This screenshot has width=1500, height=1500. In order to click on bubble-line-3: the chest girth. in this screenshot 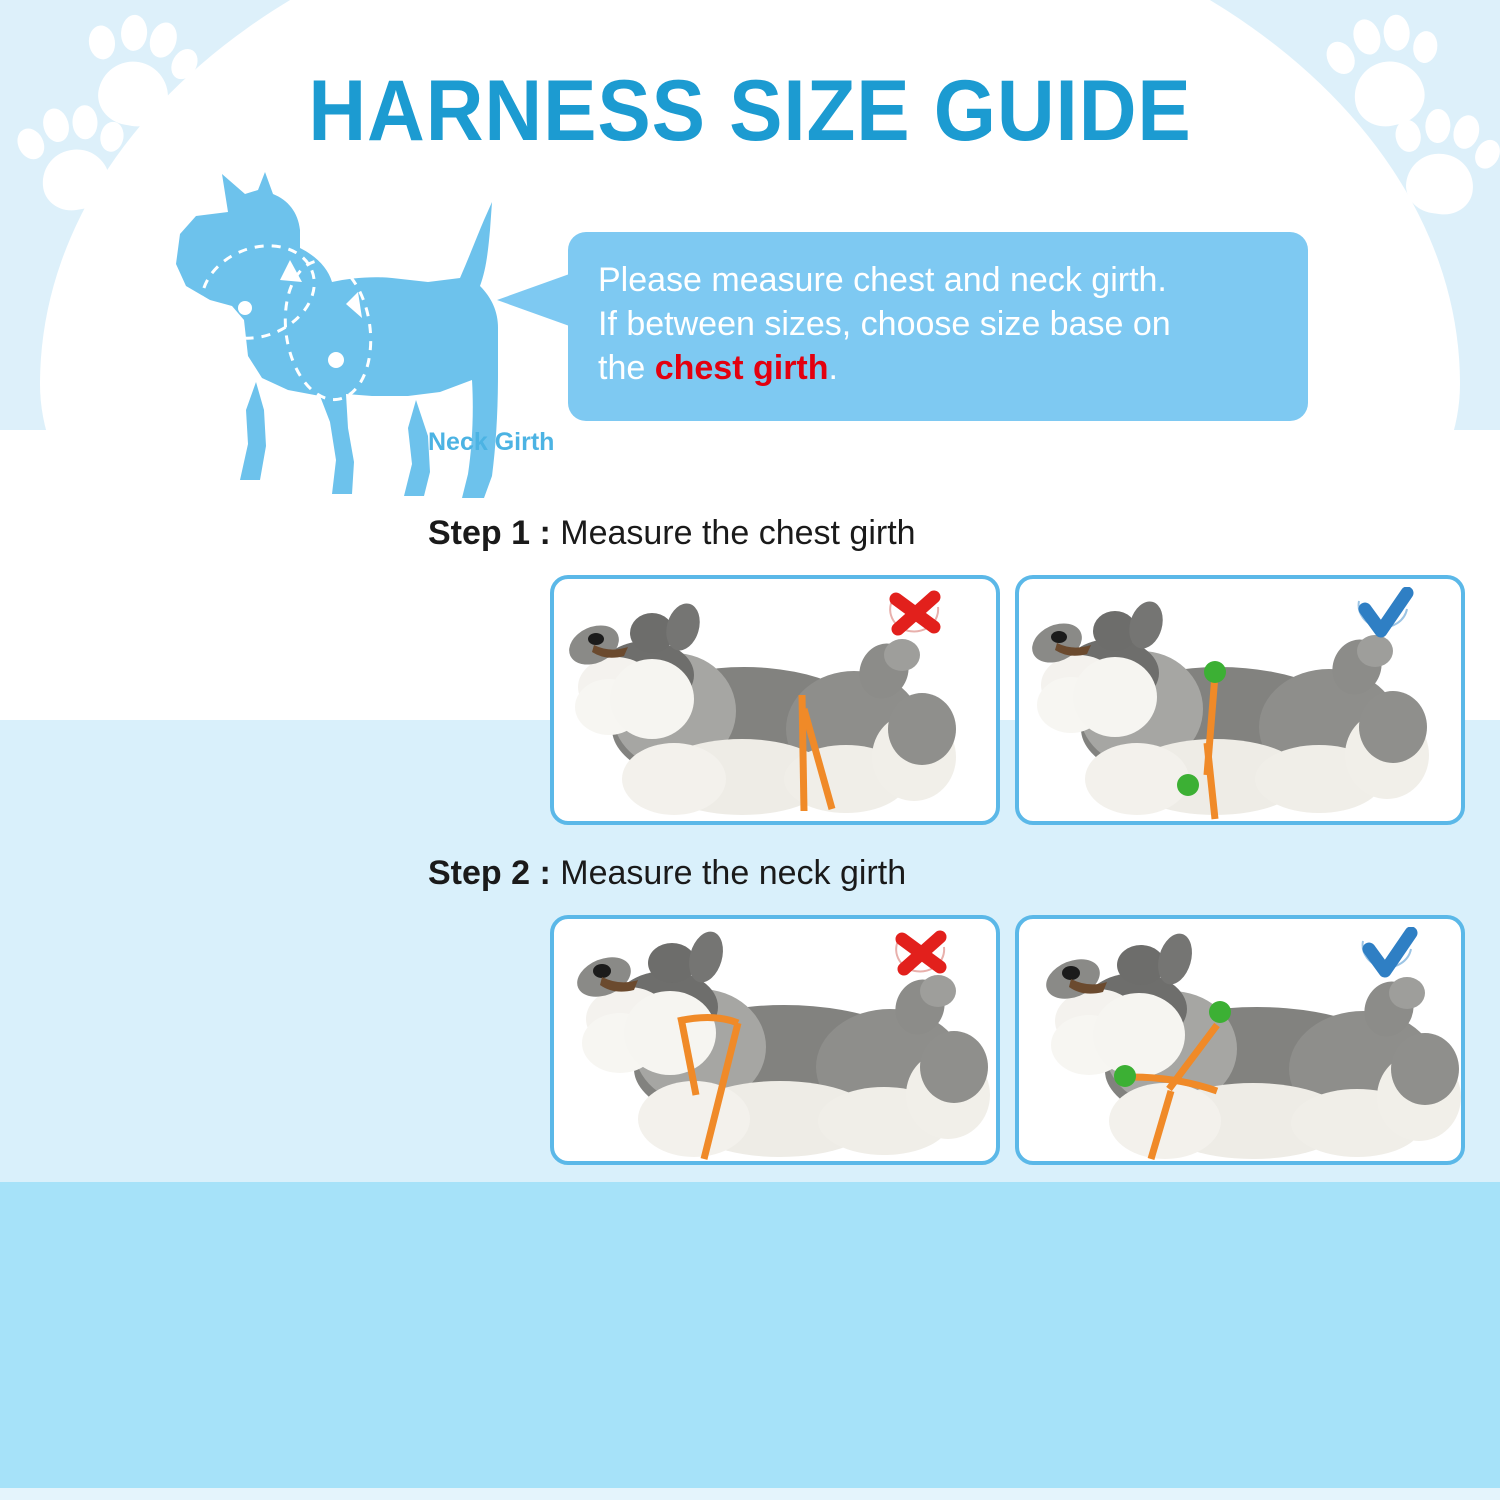, I will do `click(938, 368)`.